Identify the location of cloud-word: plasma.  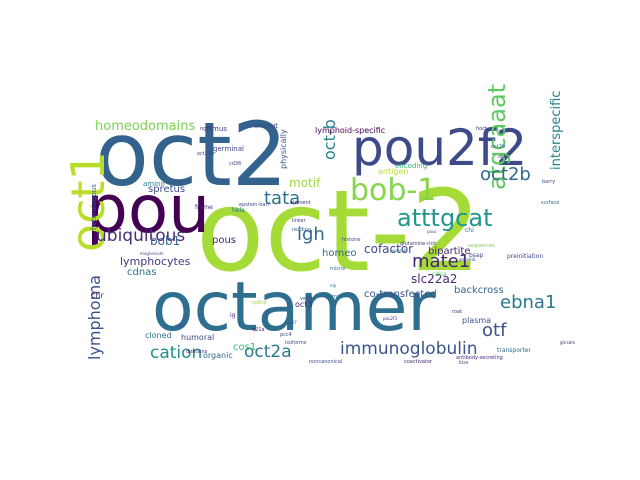
(476, 320).